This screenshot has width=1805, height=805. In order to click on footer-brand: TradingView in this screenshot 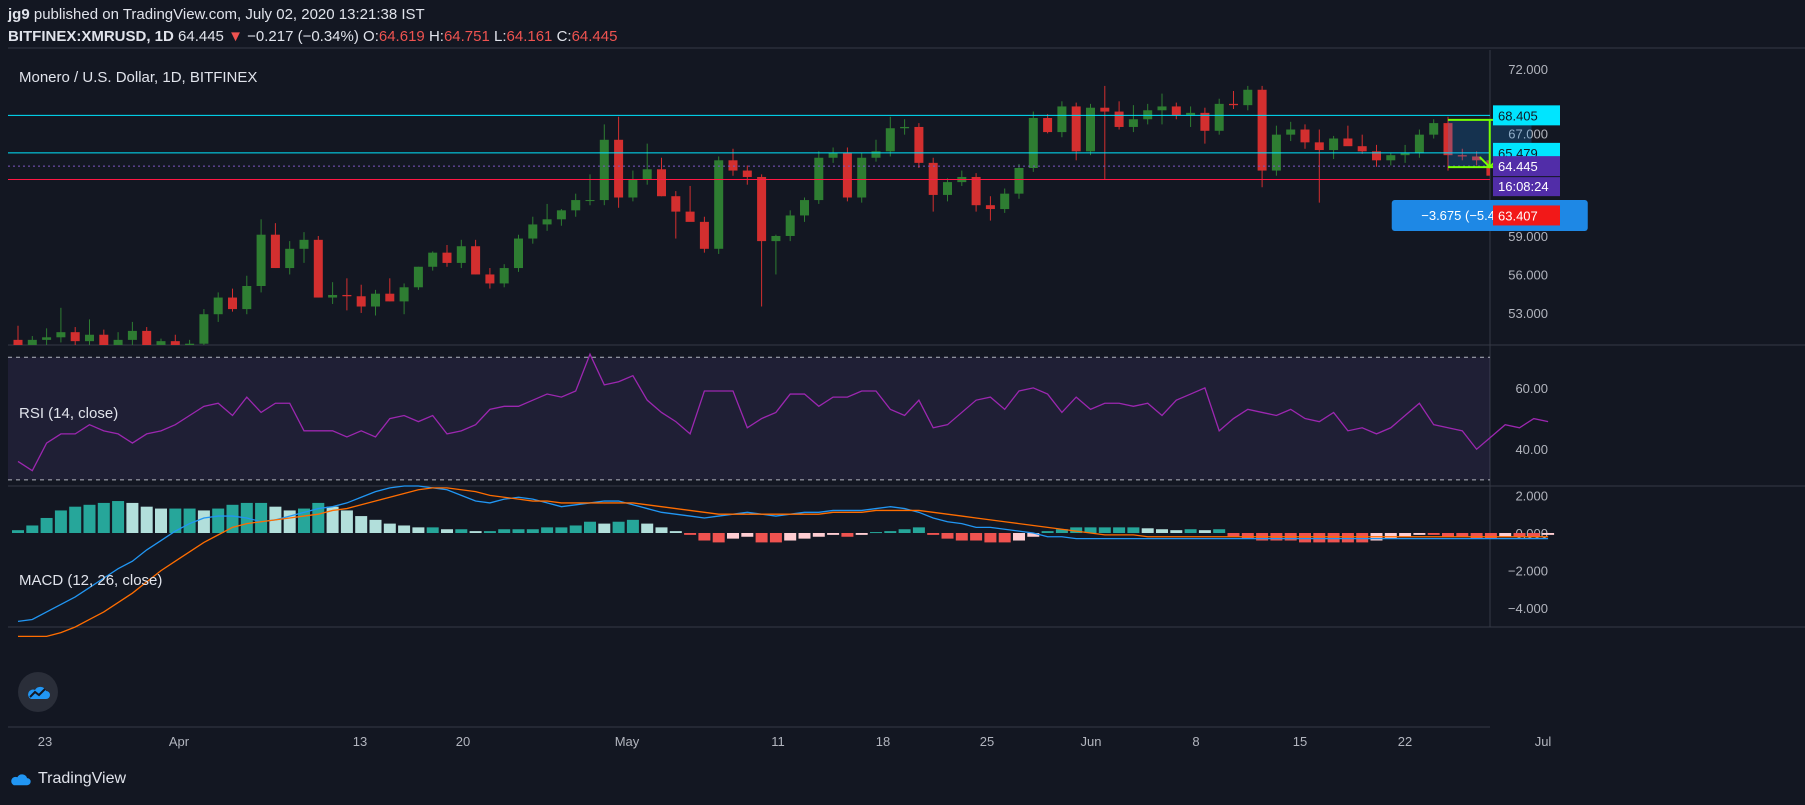, I will do `click(67, 779)`.